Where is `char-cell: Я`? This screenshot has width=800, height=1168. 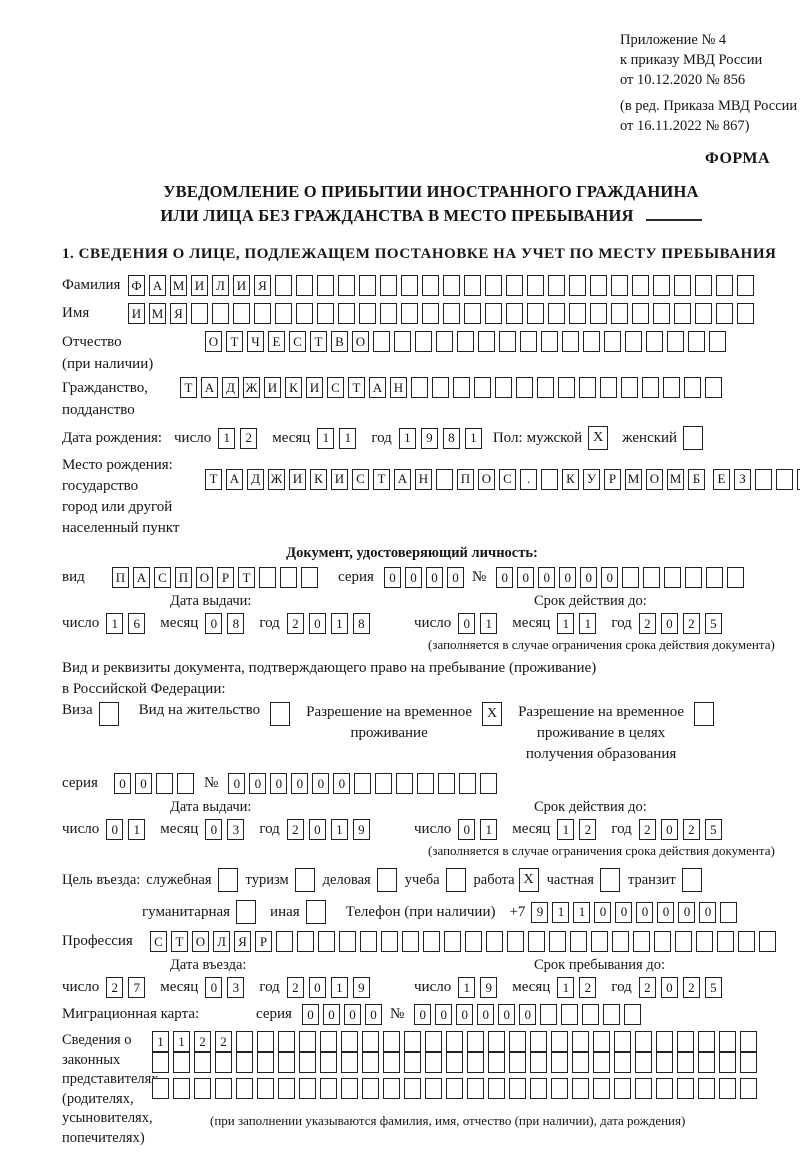
char-cell: Я is located at coordinates (262, 285).